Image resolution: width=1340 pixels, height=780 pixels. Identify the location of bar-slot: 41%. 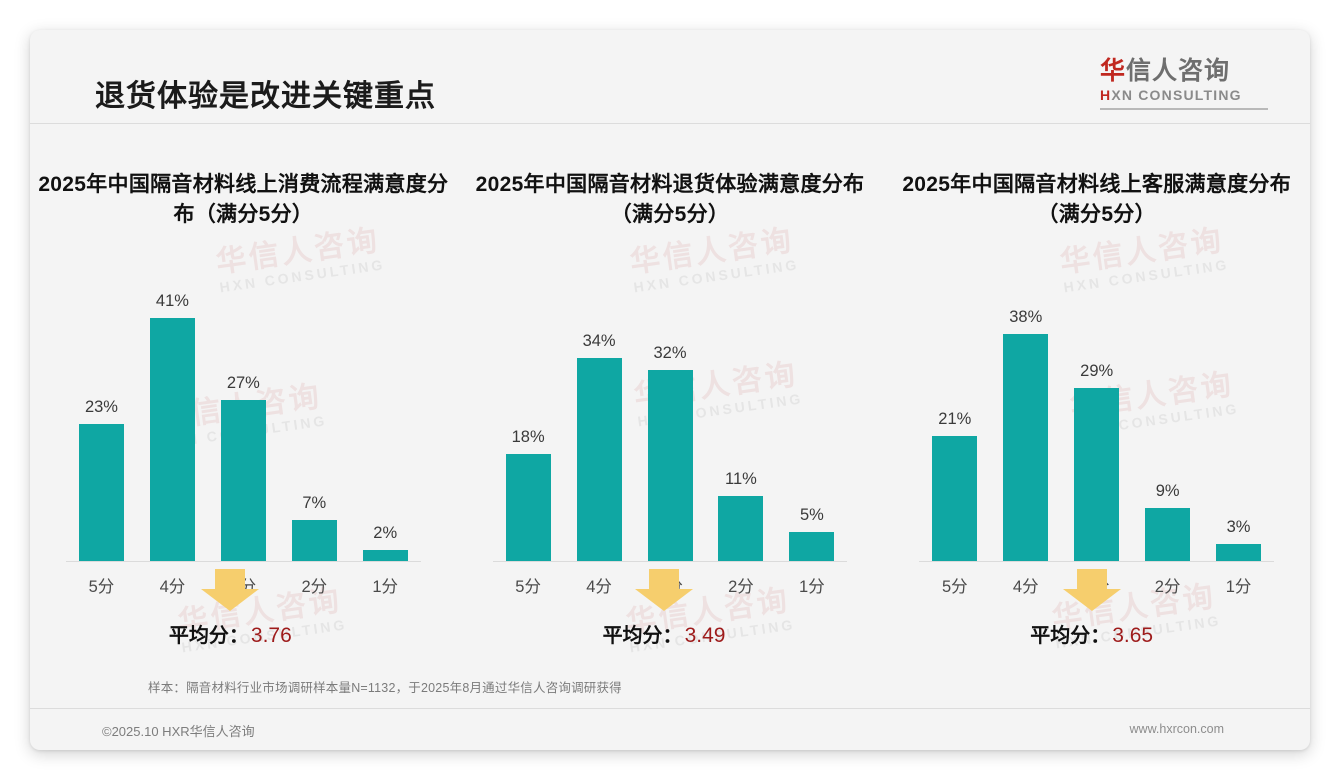
(172, 427).